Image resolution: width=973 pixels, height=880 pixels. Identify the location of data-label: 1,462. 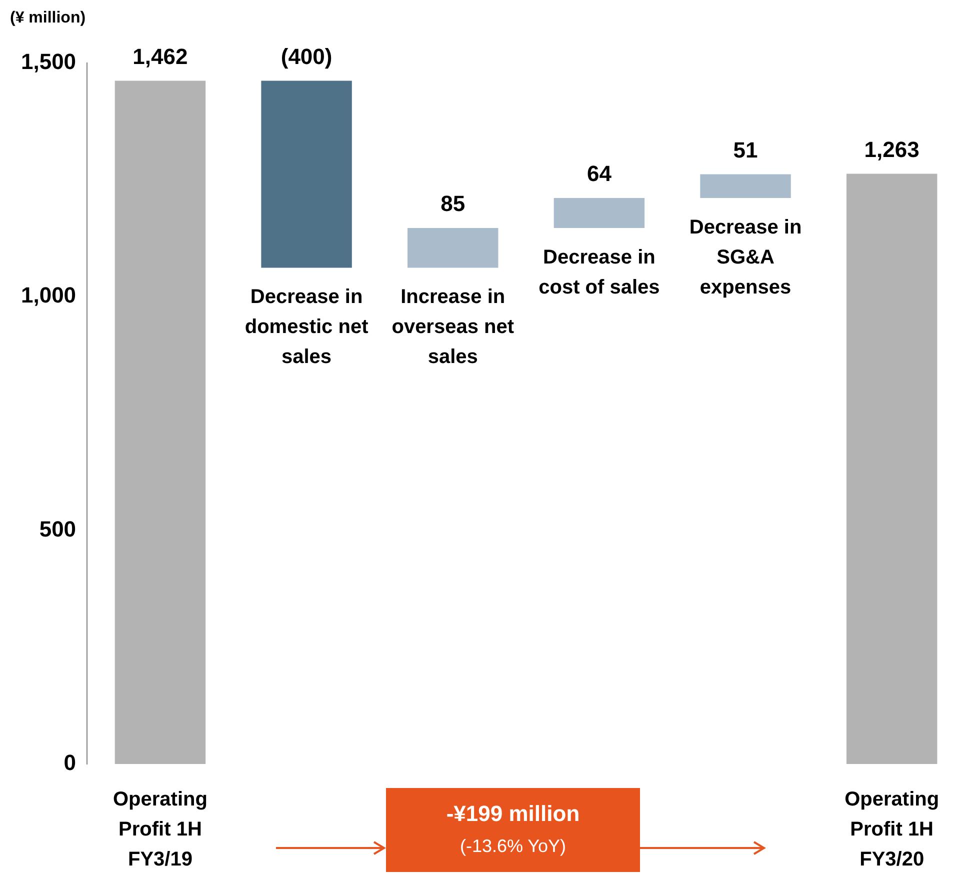
(160, 56).